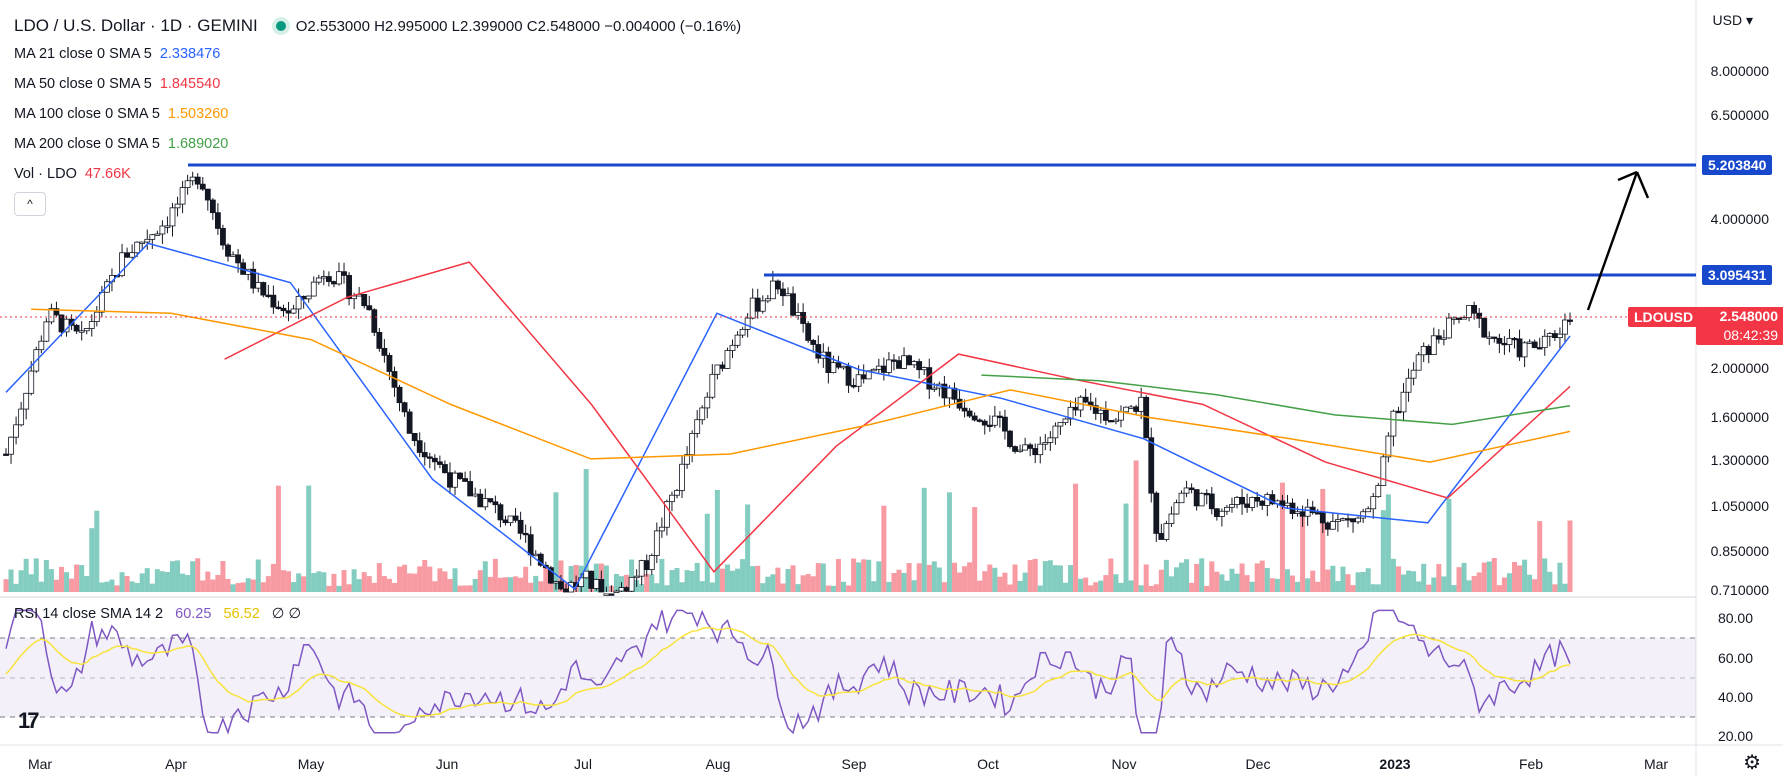 The height and width of the screenshot is (777, 1783). Describe the element at coordinates (1732, 20) in the screenshot. I see `currency-select: USD ▾` at that location.